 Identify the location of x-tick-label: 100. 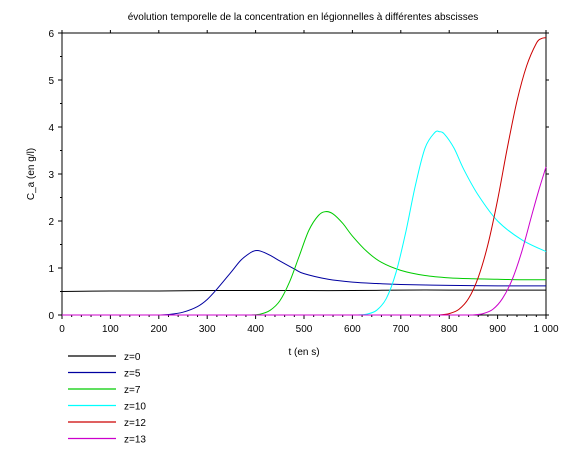
(110, 329).